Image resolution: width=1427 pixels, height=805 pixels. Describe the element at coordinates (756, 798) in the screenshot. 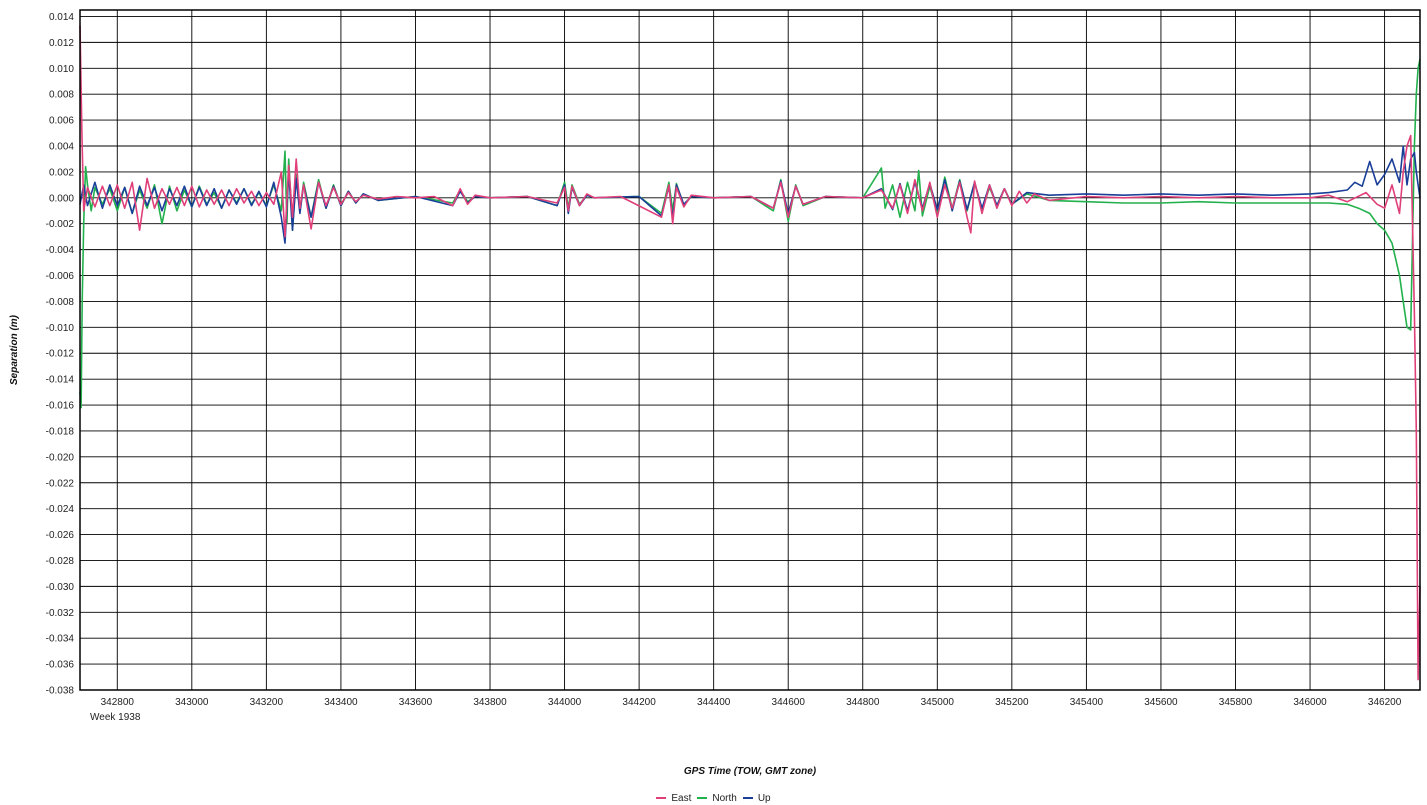

I see `legend-item-up: Up` at that location.